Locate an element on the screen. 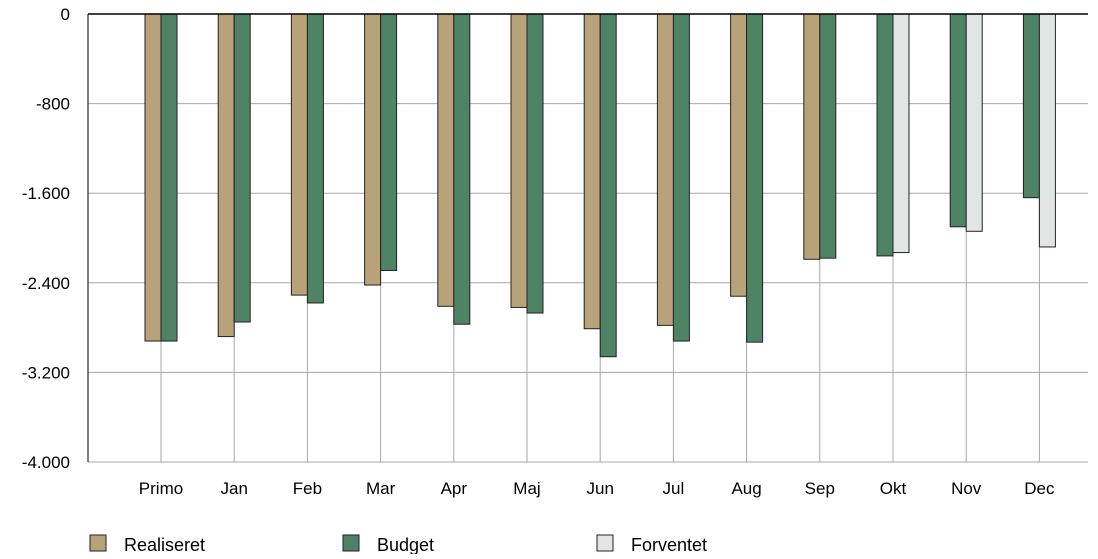  legend-label: Budget is located at coordinates (405, 544).